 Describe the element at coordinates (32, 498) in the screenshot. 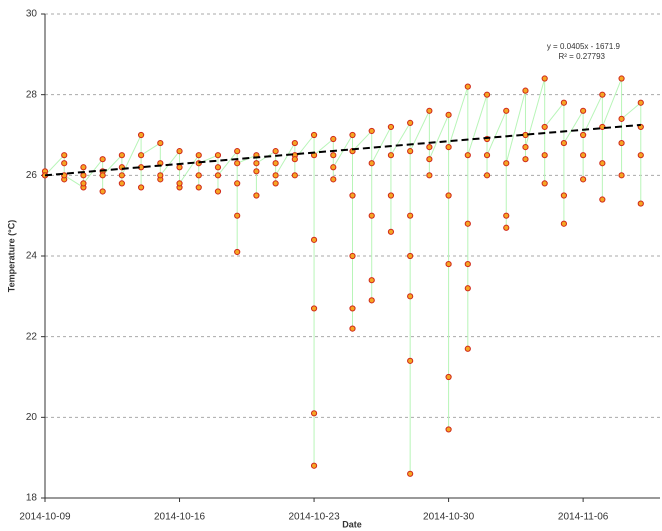

I see `y-tick-label: 18` at that location.